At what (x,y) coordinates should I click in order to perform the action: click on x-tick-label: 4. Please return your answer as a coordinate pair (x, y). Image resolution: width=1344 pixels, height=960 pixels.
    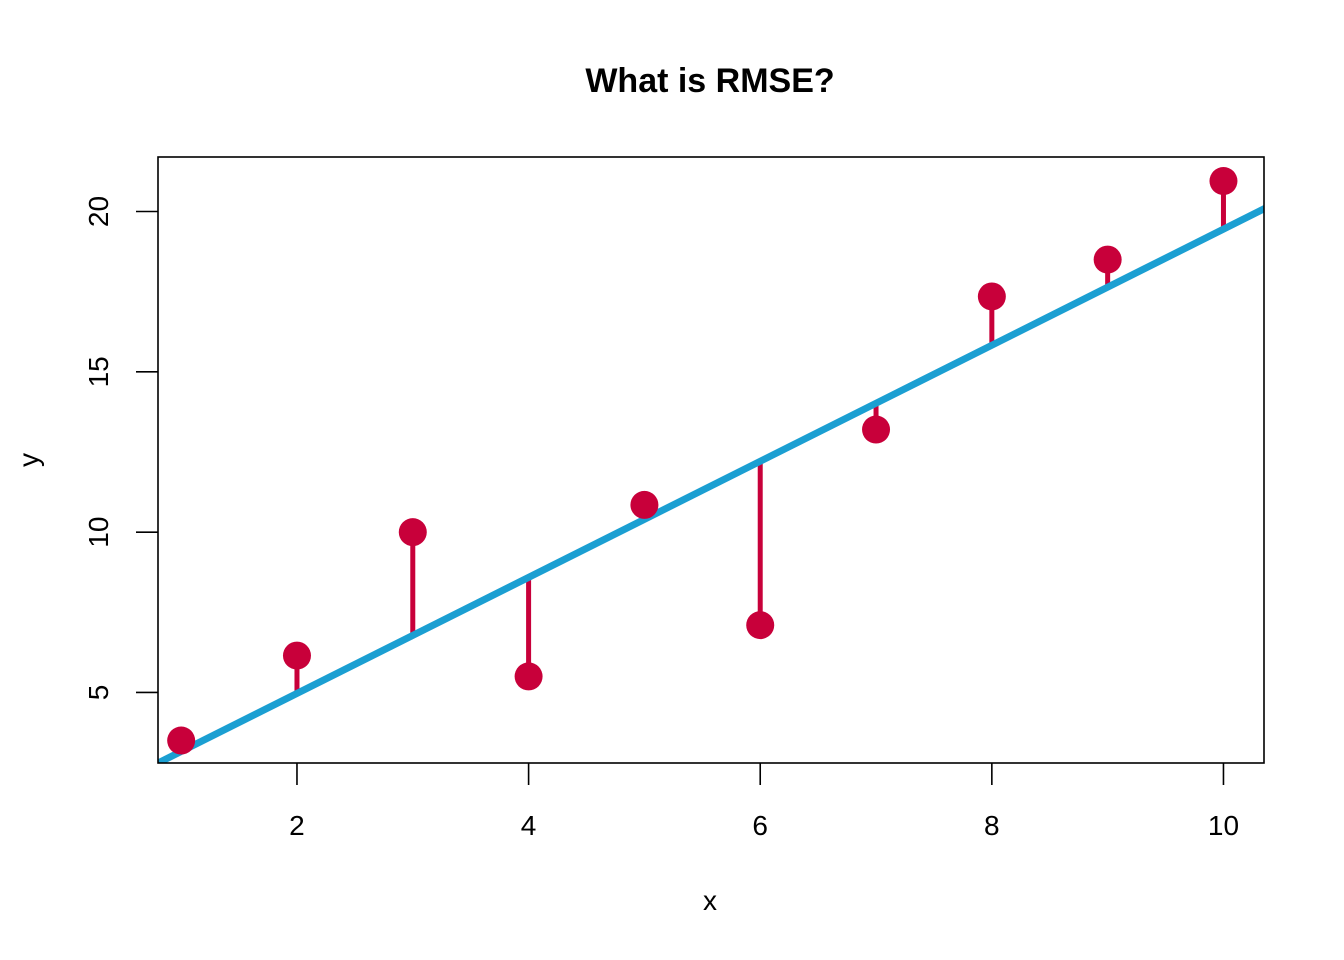
    Looking at the image, I should click on (529, 825).